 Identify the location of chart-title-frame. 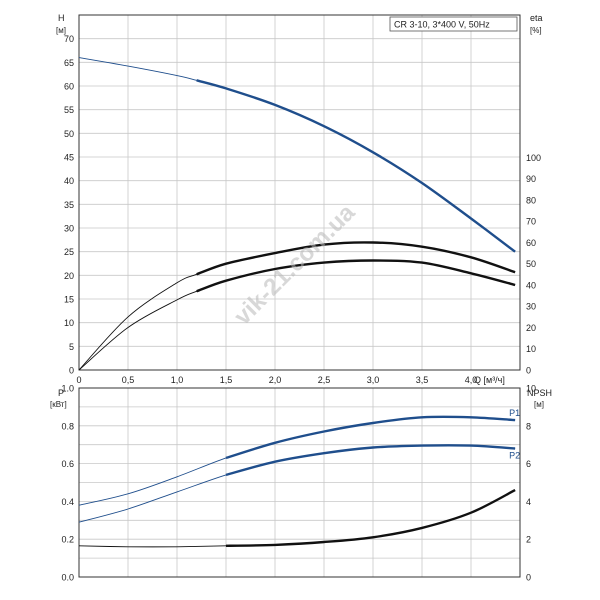
(453, 24).